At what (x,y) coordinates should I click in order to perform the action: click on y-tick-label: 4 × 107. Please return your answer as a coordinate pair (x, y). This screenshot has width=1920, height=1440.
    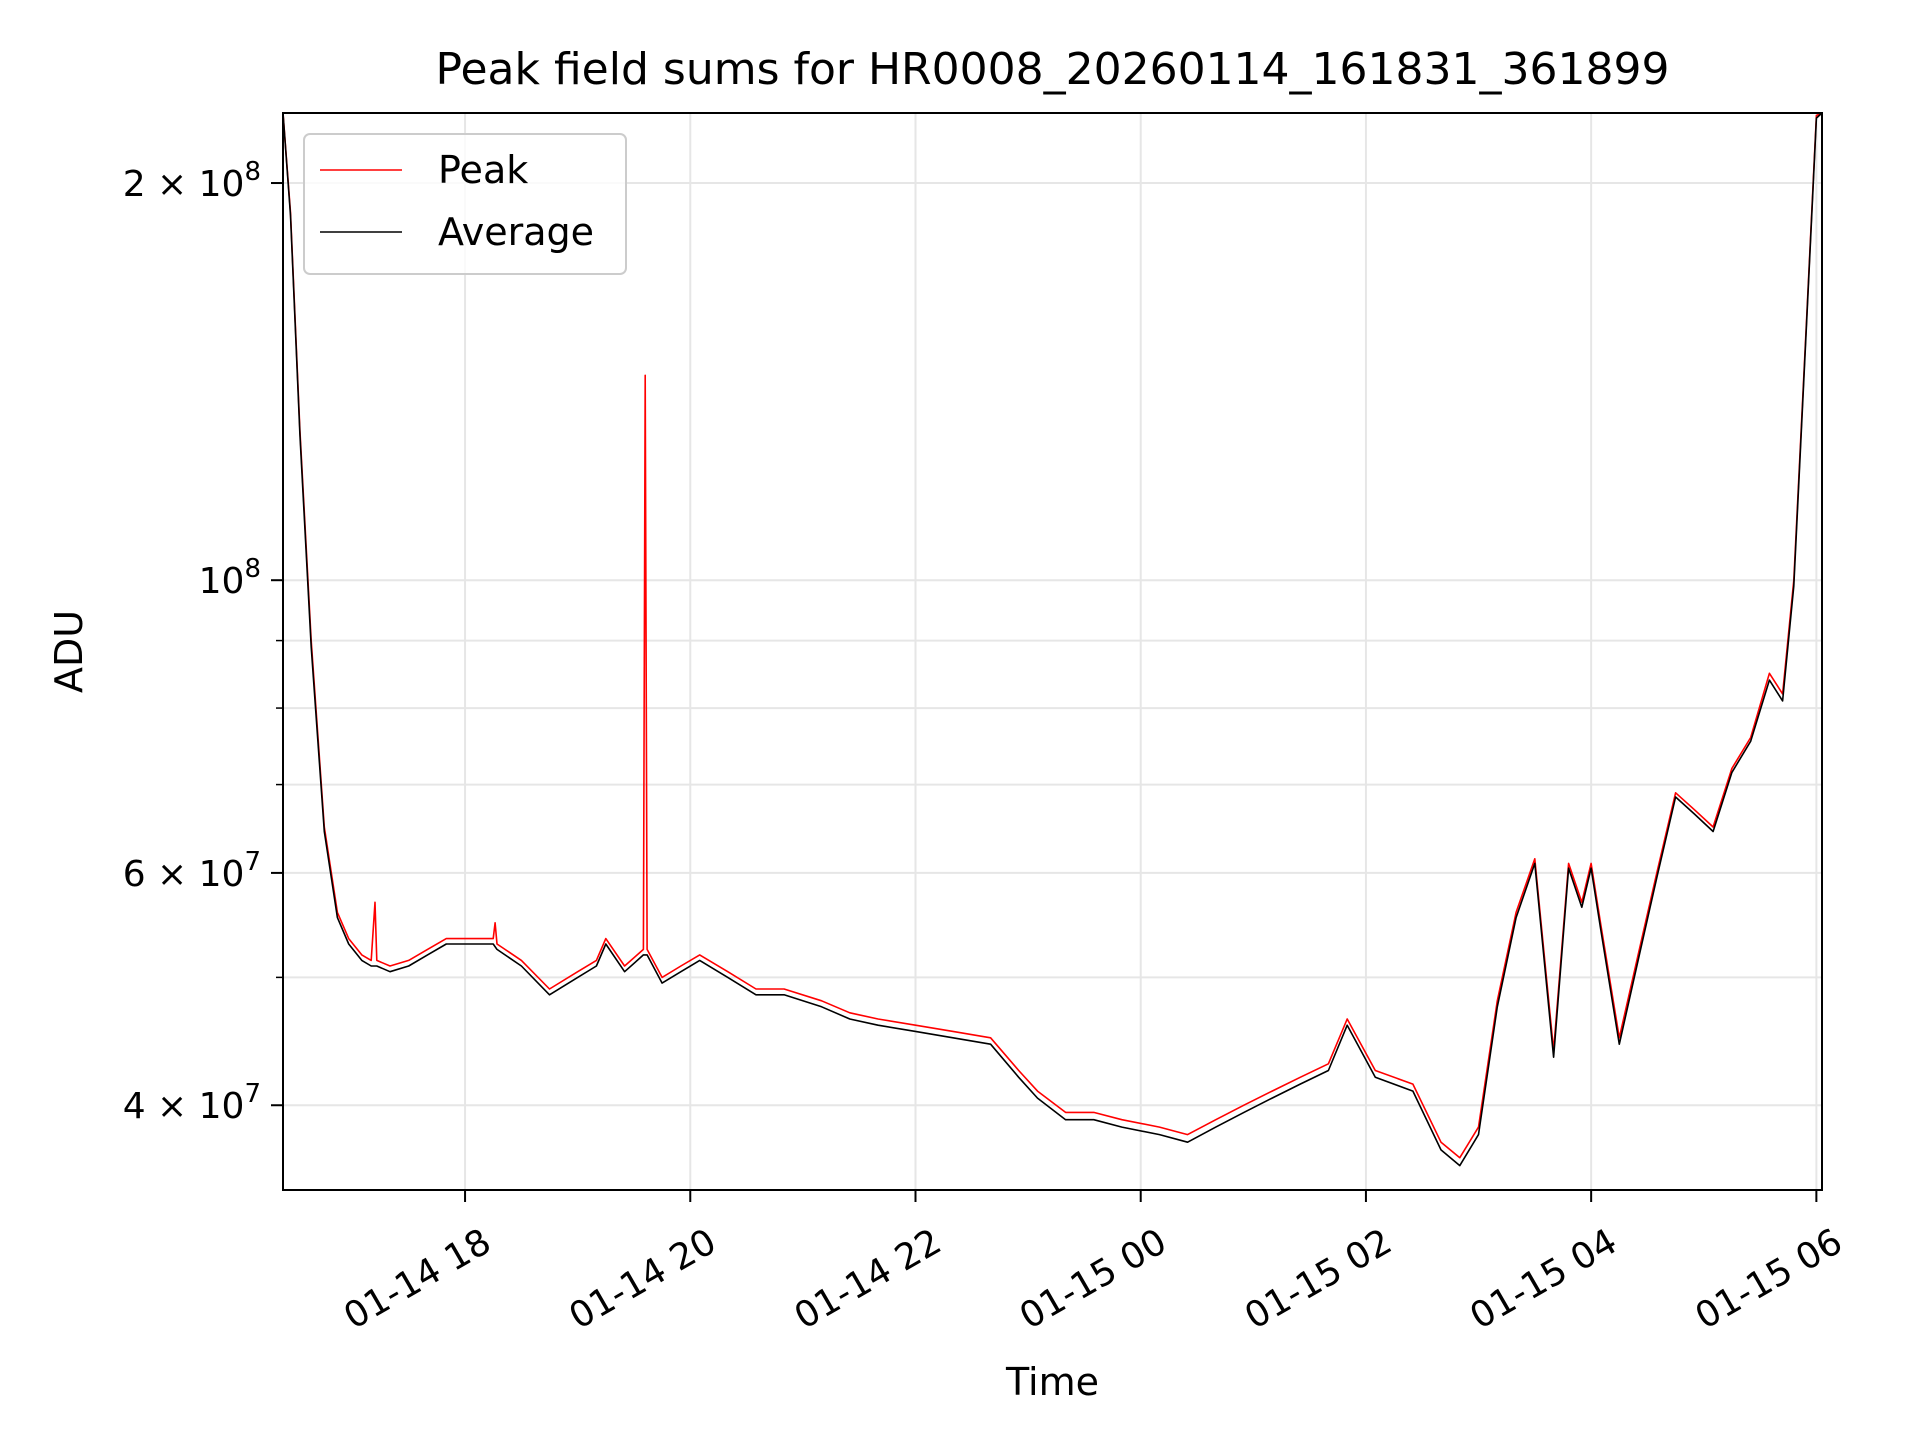
    Looking at the image, I should click on (192, 1103).